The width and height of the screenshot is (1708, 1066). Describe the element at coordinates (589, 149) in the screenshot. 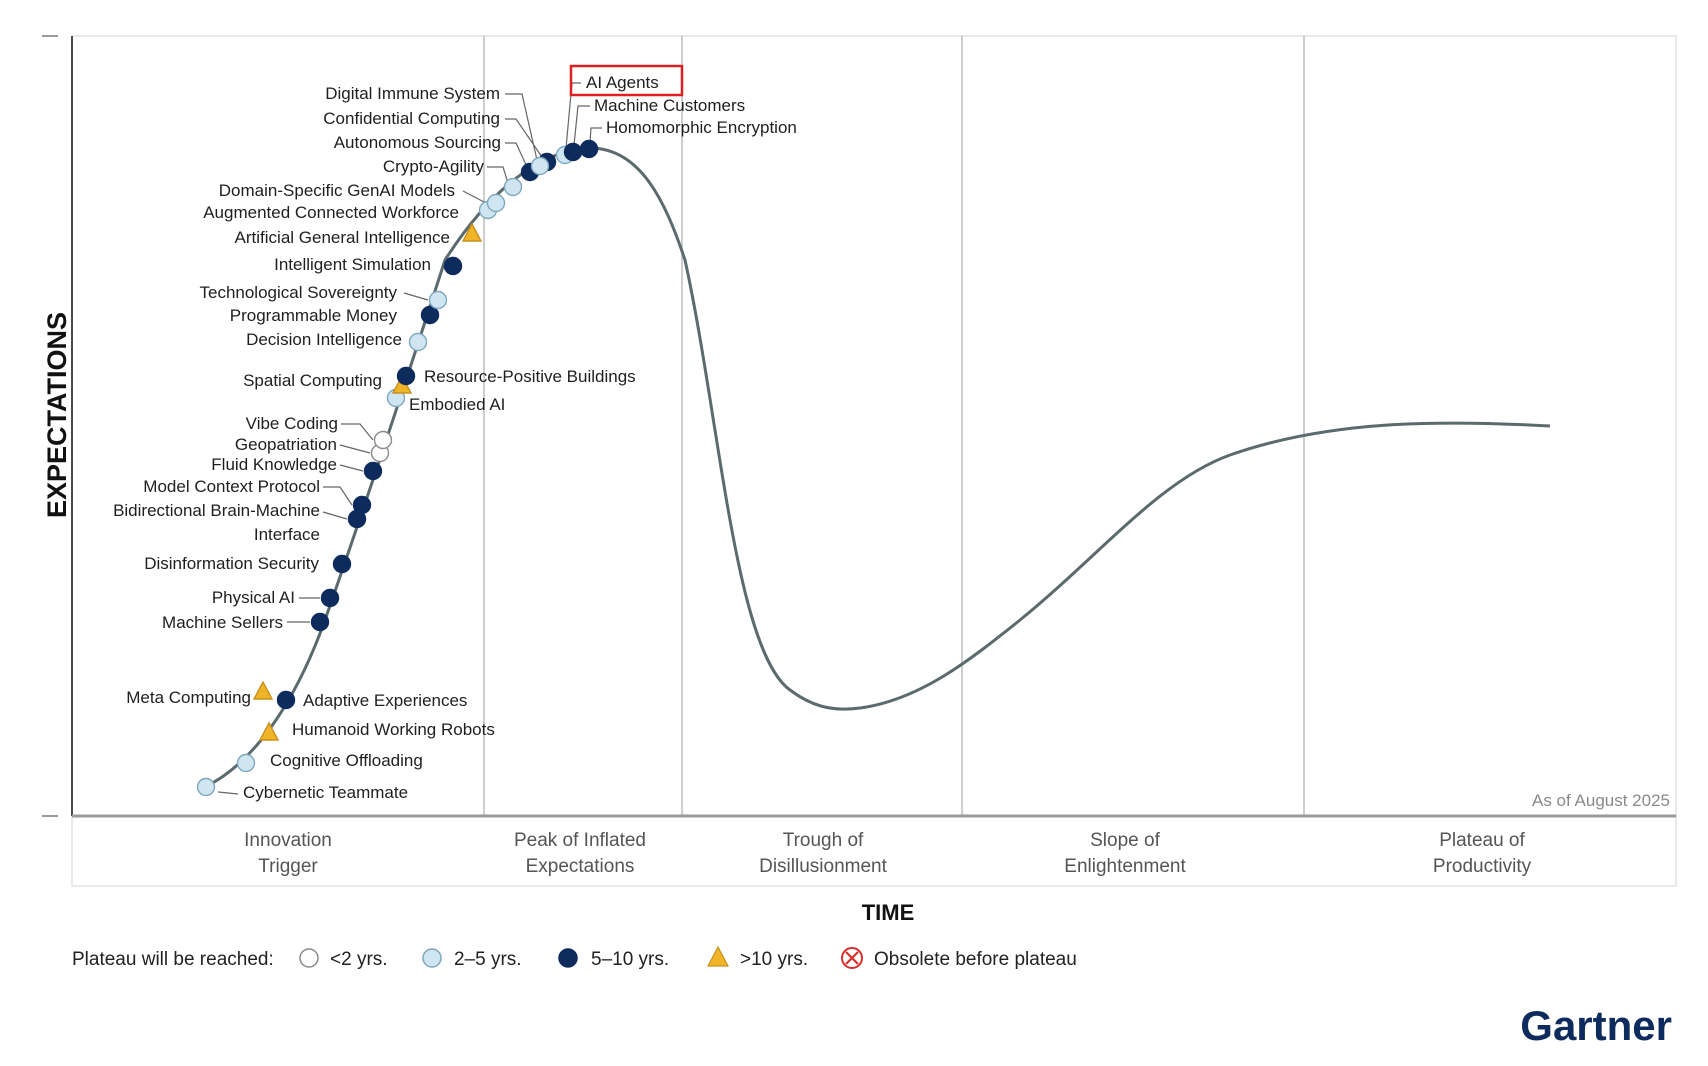

I see `marker-homomorphic-encryption` at that location.